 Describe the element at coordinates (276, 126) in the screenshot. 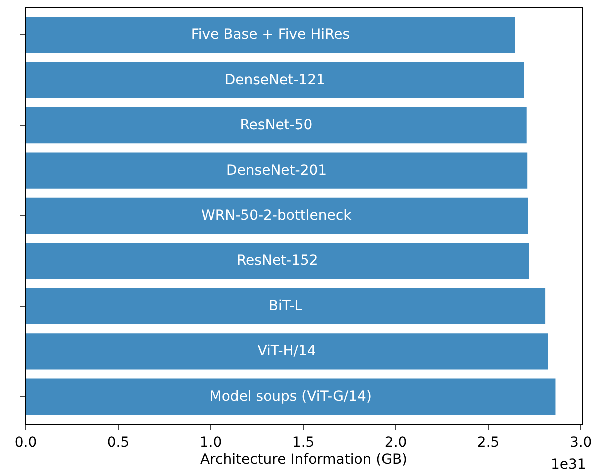

I see `y-tick-label: ResNet-50` at that location.